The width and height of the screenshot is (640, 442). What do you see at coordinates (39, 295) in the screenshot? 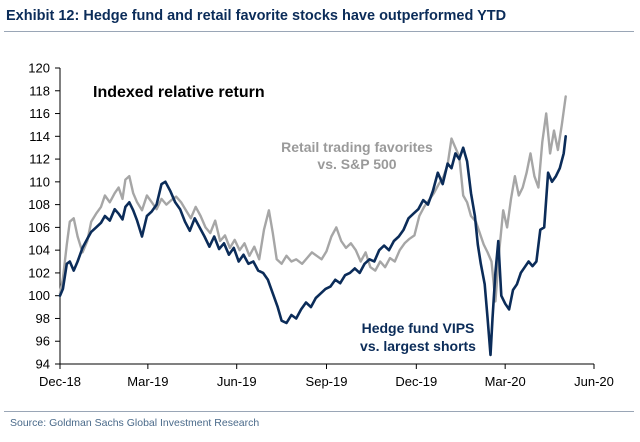
I see `y-tick-label: 100` at bounding box center [39, 295].